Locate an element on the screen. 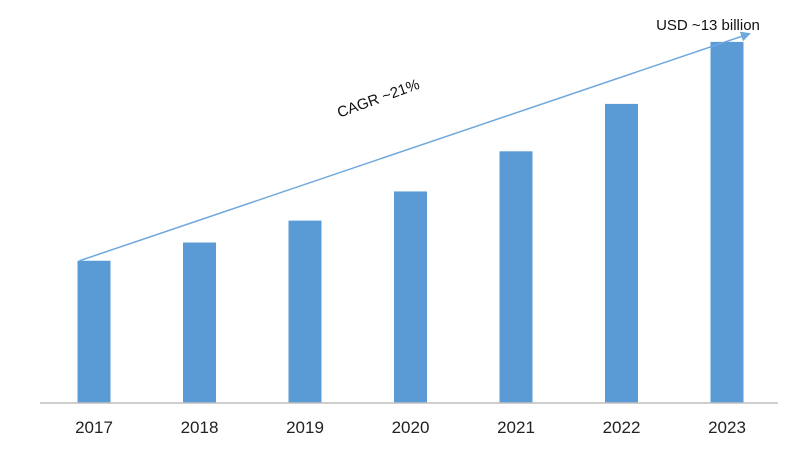 The image size is (800, 469). x-tick-2019: 2019 is located at coordinates (305, 427).